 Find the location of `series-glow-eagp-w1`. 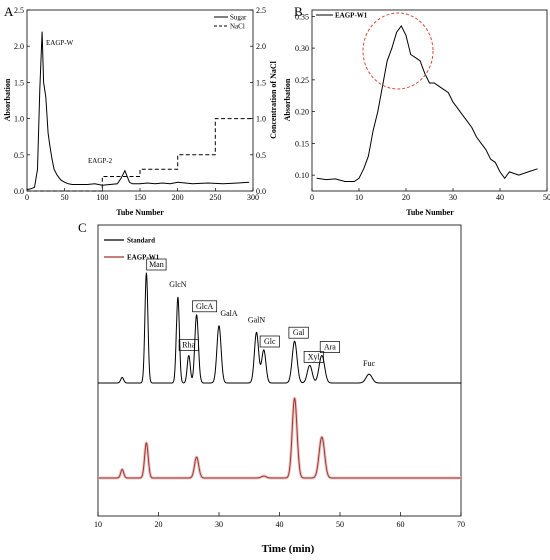

series-glow-eagp-w1 is located at coordinates (279, 438).